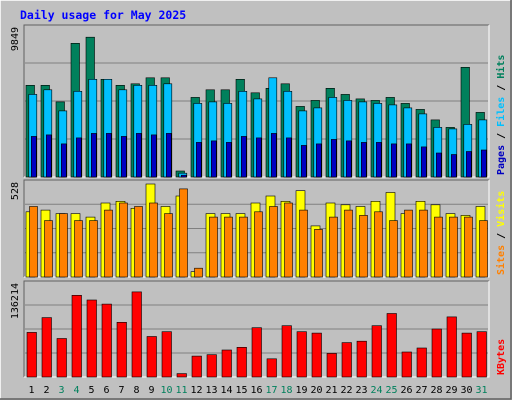  I want to click on y-max-label-middle: 528, so click(15, 191).